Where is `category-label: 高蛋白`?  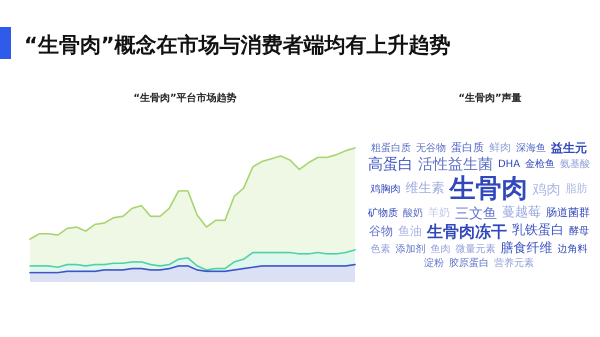
category-label: 高蛋白 is located at coordinates (390, 164).